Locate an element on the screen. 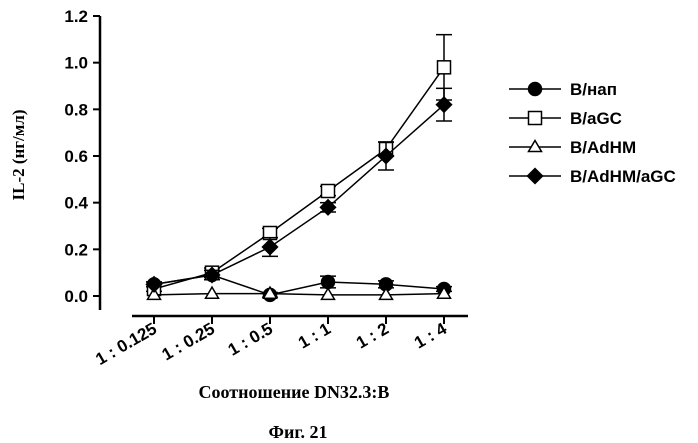 The height and width of the screenshot is (443, 698). y-tick-label: 0.4 is located at coordinates (76, 203).